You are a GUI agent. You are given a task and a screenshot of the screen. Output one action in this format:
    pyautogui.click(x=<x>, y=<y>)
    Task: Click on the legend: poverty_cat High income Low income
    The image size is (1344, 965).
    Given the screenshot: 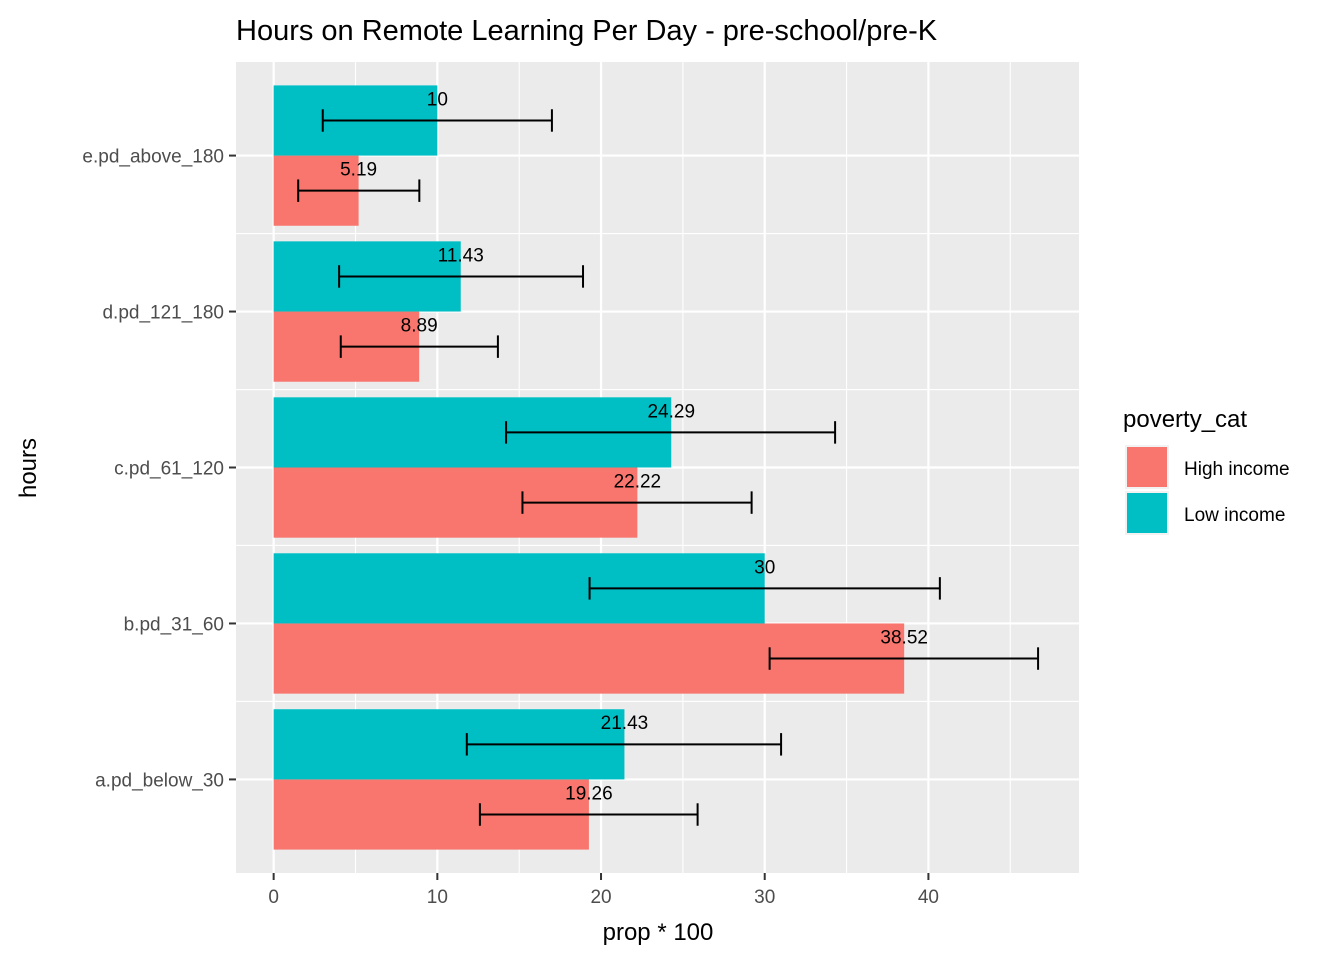 What is the action you would take?
    pyautogui.click(x=1206, y=470)
    